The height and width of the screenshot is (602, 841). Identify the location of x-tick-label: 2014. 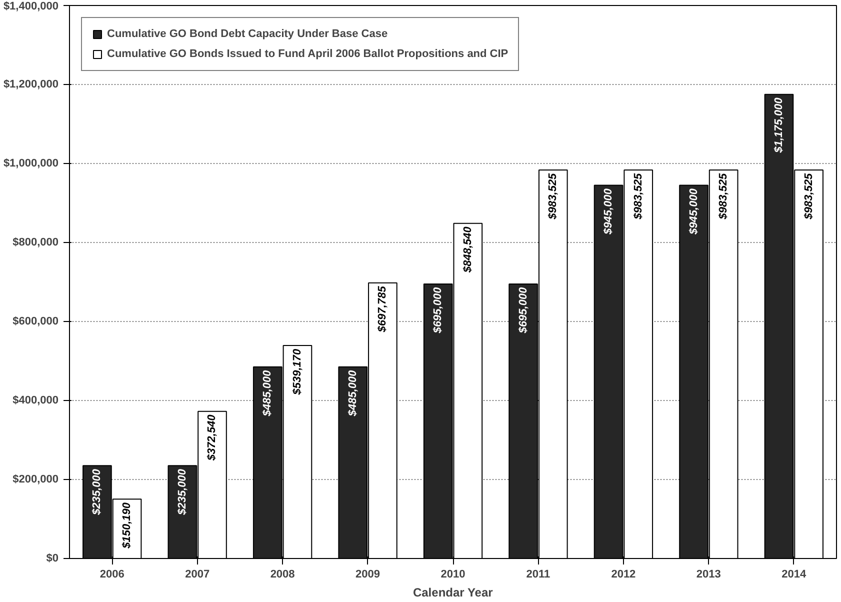
(795, 574).